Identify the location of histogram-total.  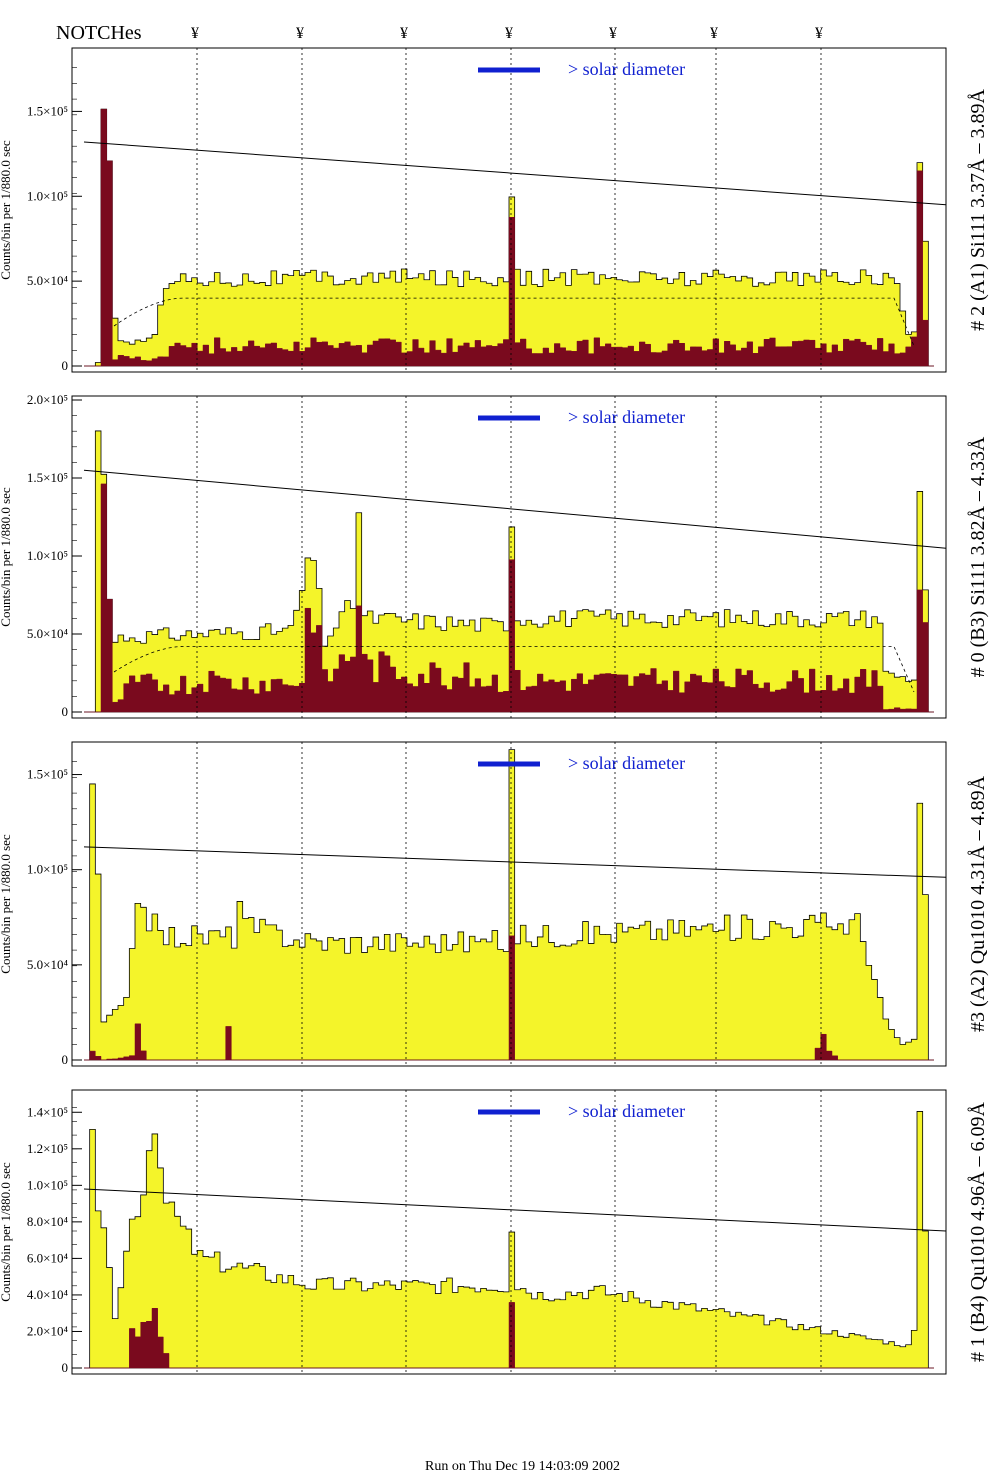
(509, 1240).